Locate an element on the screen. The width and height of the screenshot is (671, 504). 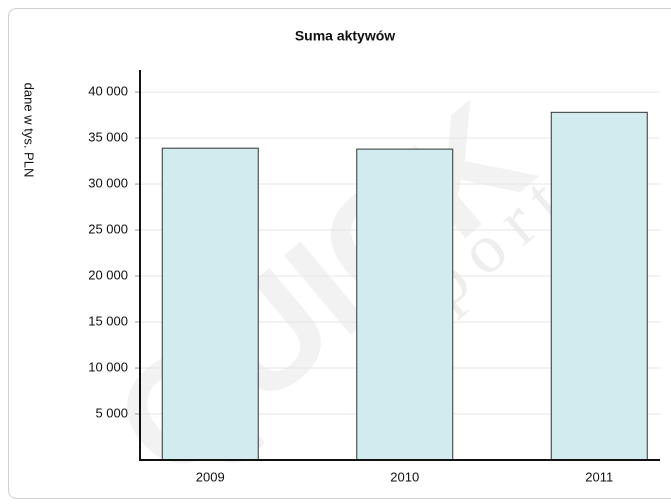
y-tick-label: 35 000 is located at coordinates (108, 137).